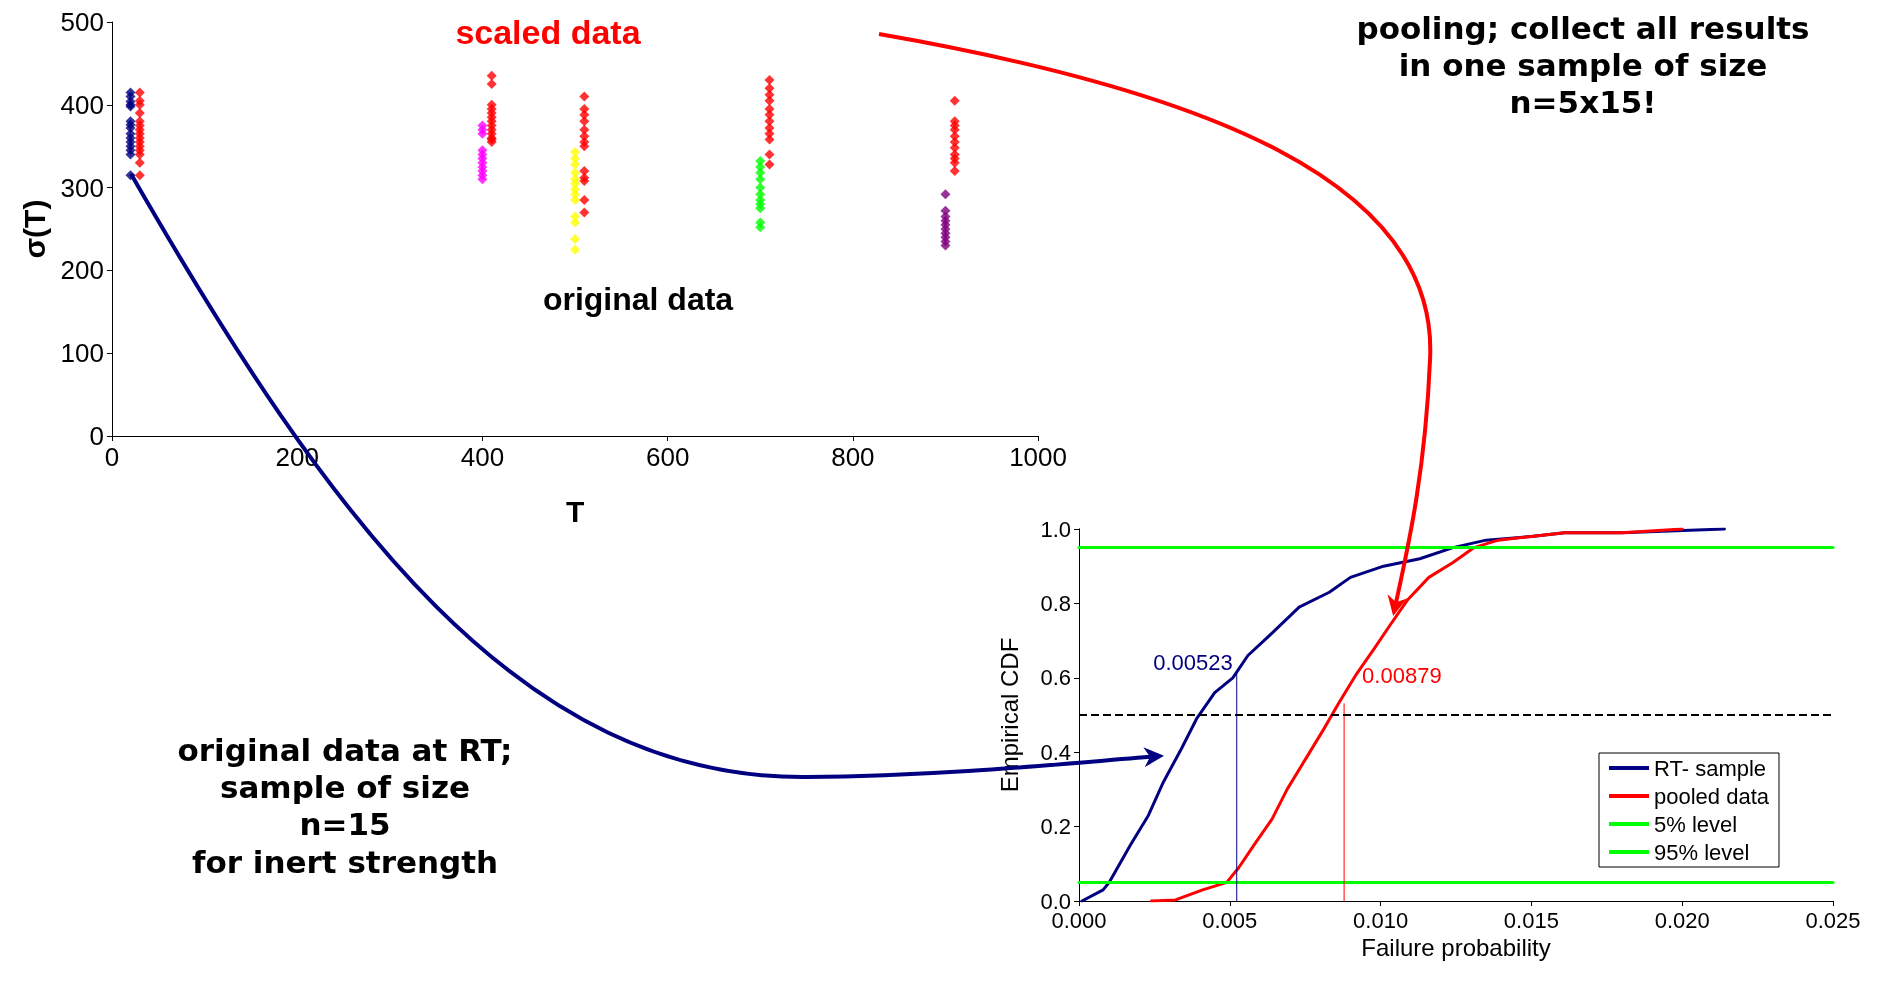 The image size is (1888, 984). Describe the element at coordinates (548, 32) in the screenshot. I see `annotation: scaled data` at that location.